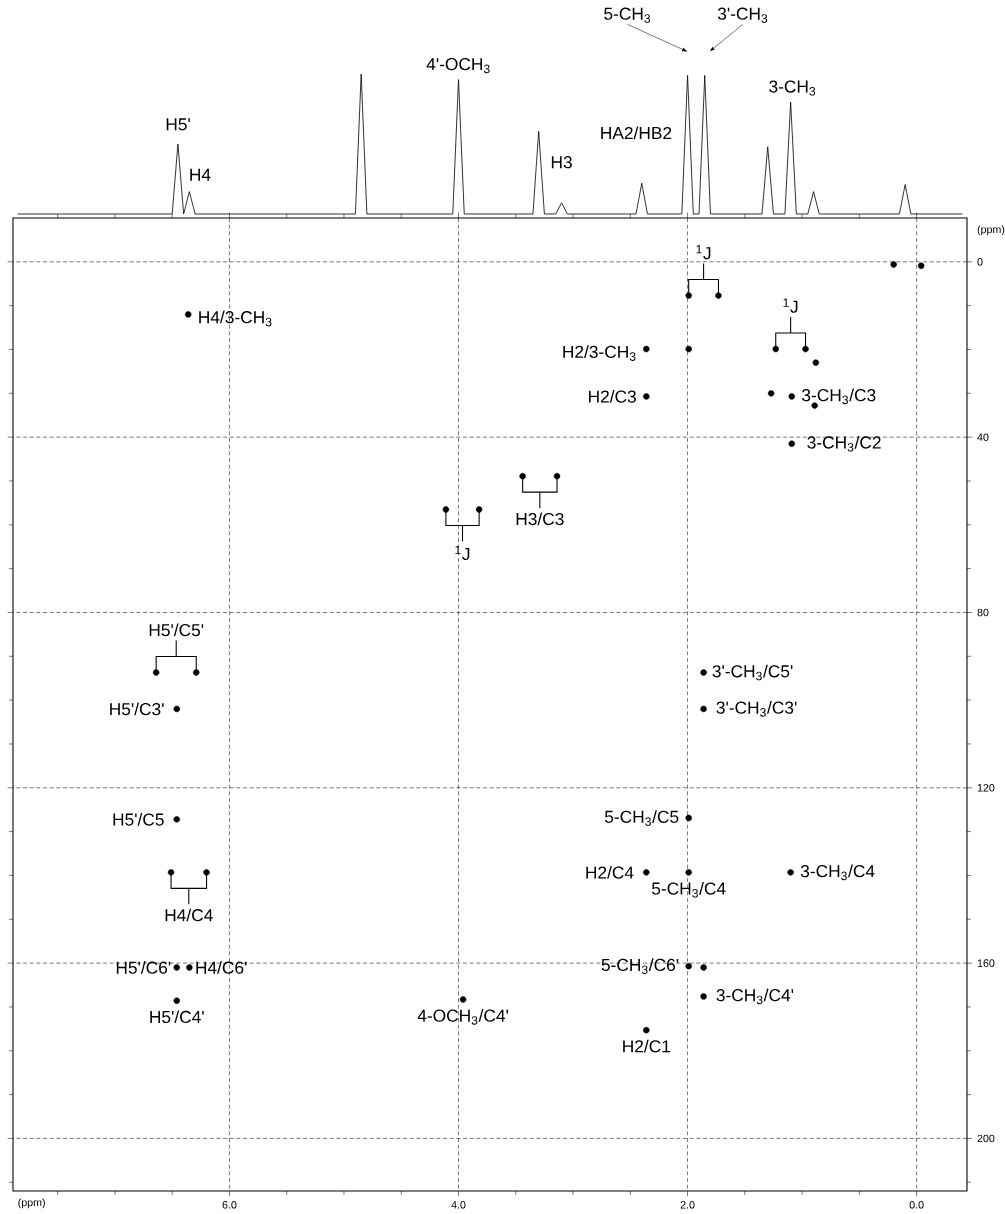  I want to click on annotation: H5'/C5', so click(176, 630).